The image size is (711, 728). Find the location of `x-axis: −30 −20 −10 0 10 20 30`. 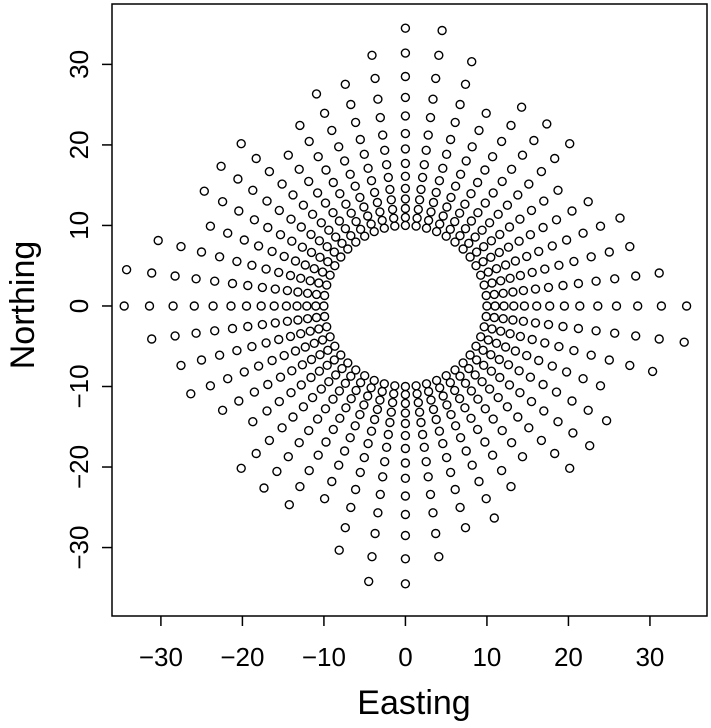

x-axis: −30 −20 −10 0 10 20 30 is located at coordinates (401, 644).